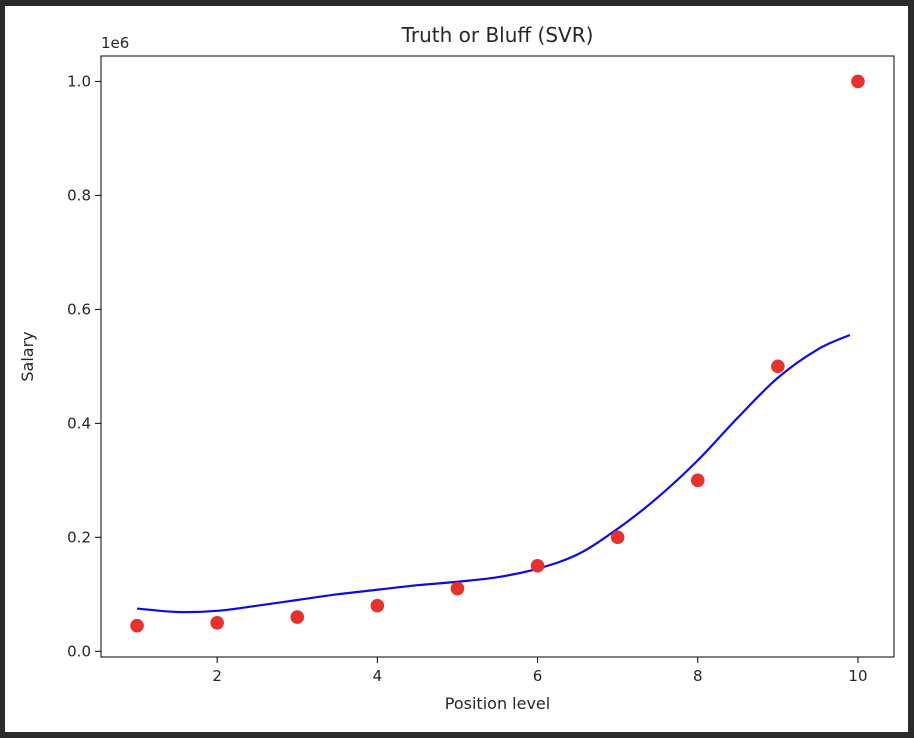 The width and height of the screenshot is (914, 738). What do you see at coordinates (857, 676) in the screenshot?
I see `x-tick-label: 10` at bounding box center [857, 676].